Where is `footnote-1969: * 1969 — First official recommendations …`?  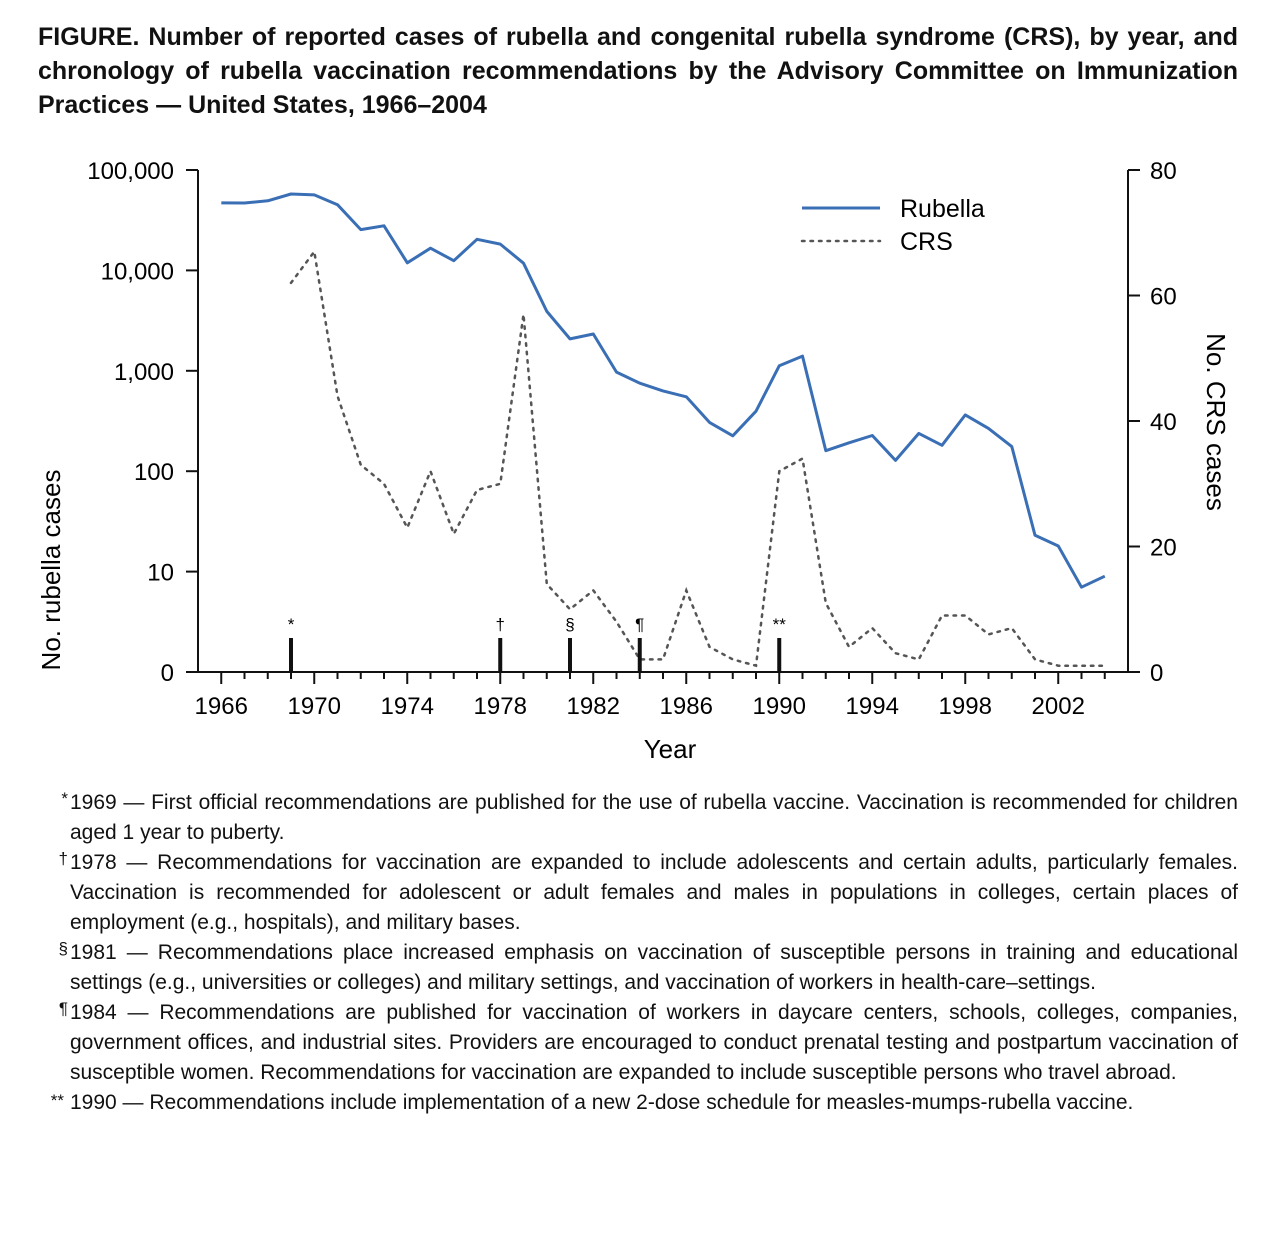 footnote-1969: * 1969 — First official recommendations … is located at coordinates (638, 818).